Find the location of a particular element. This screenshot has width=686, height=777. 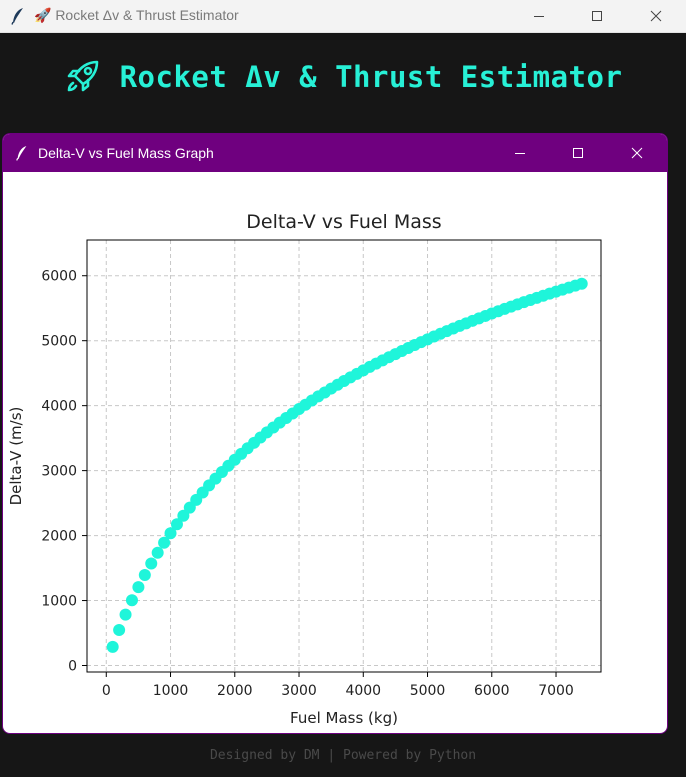

y-tick-label: 3000 is located at coordinates (59, 472).